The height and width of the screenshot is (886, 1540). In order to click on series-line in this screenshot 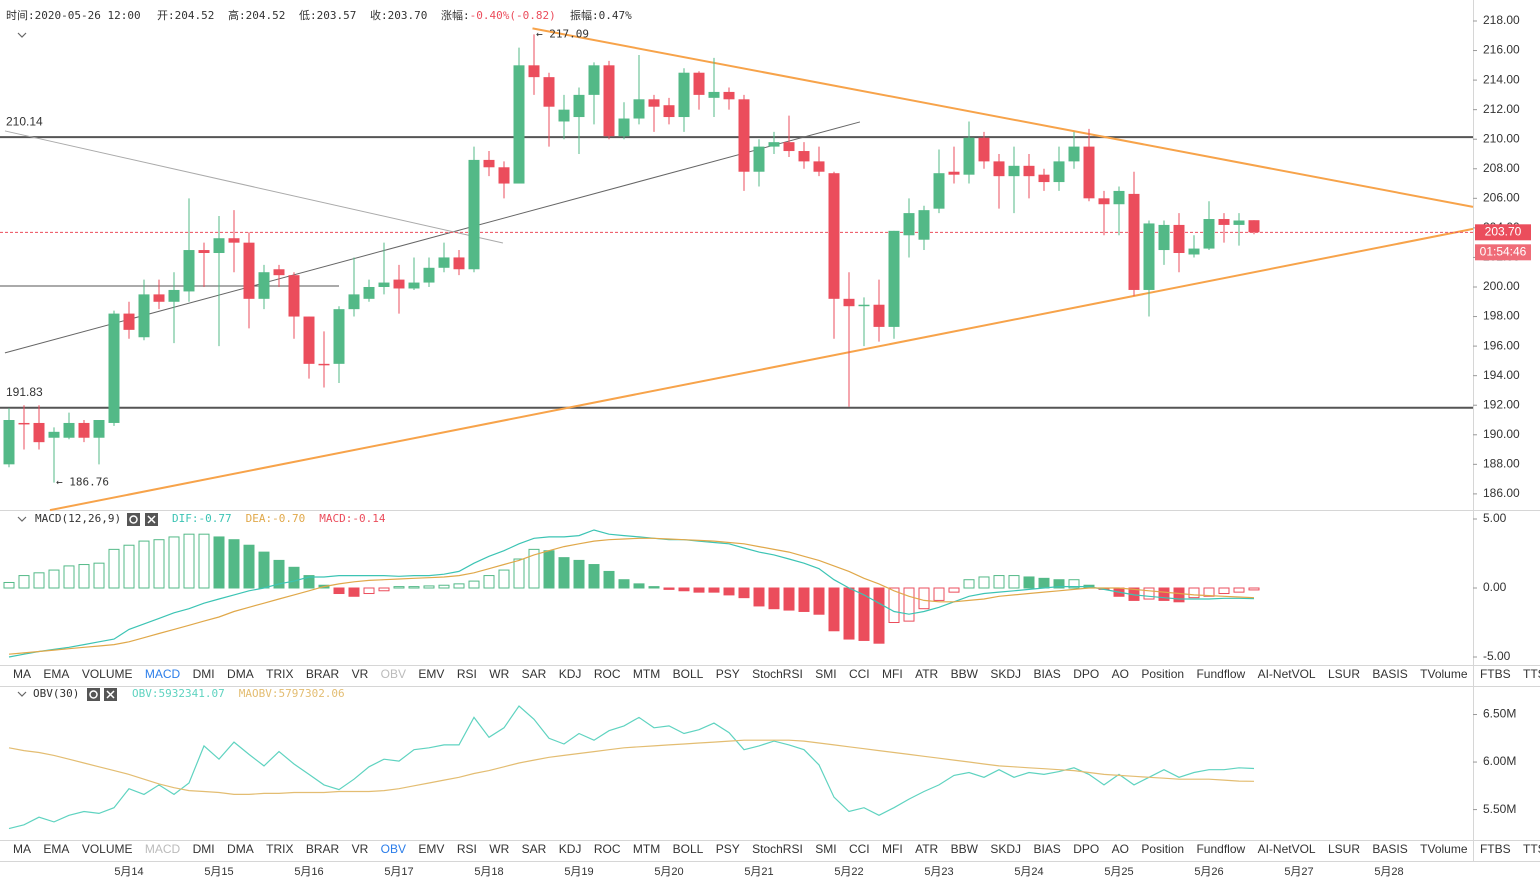, I will do `click(631, 596)`.